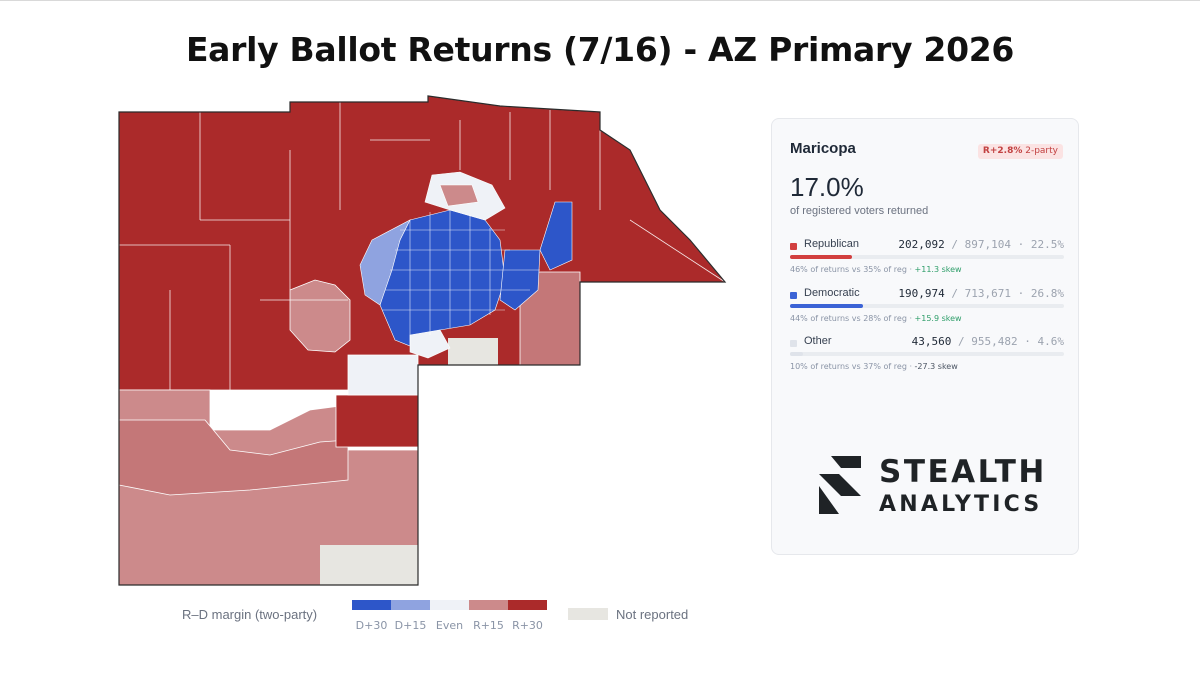  I want to click on logo-line1: STEALTH, so click(963, 472).